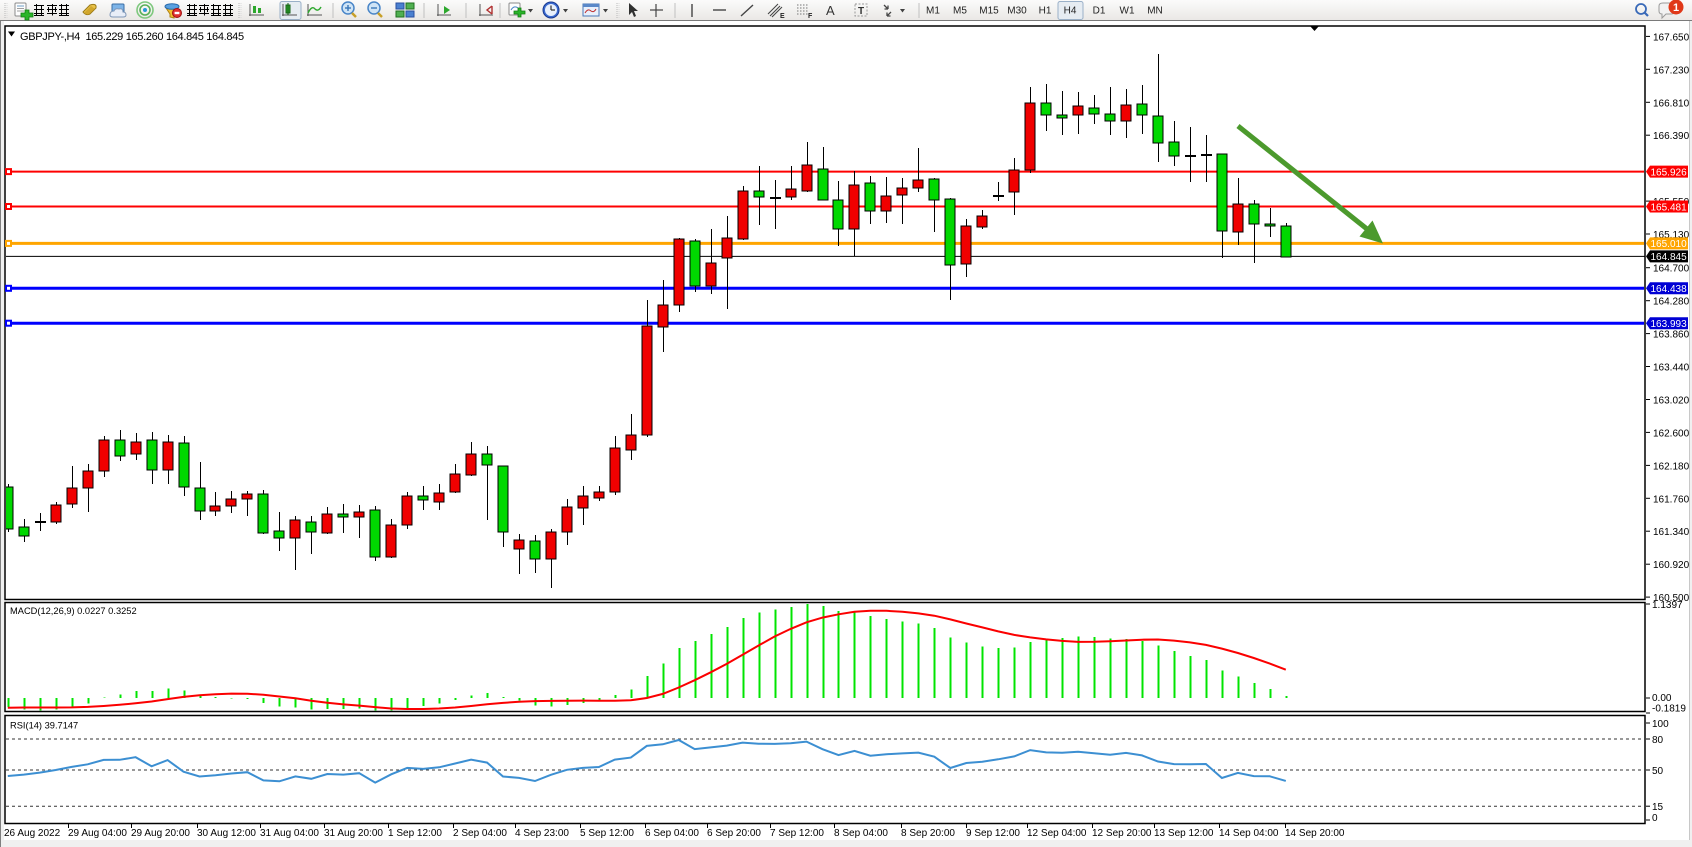 The height and width of the screenshot is (847, 1692). What do you see at coordinates (1671, 302) in the screenshot?
I see `svg-text: 164.280` at bounding box center [1671, 302].